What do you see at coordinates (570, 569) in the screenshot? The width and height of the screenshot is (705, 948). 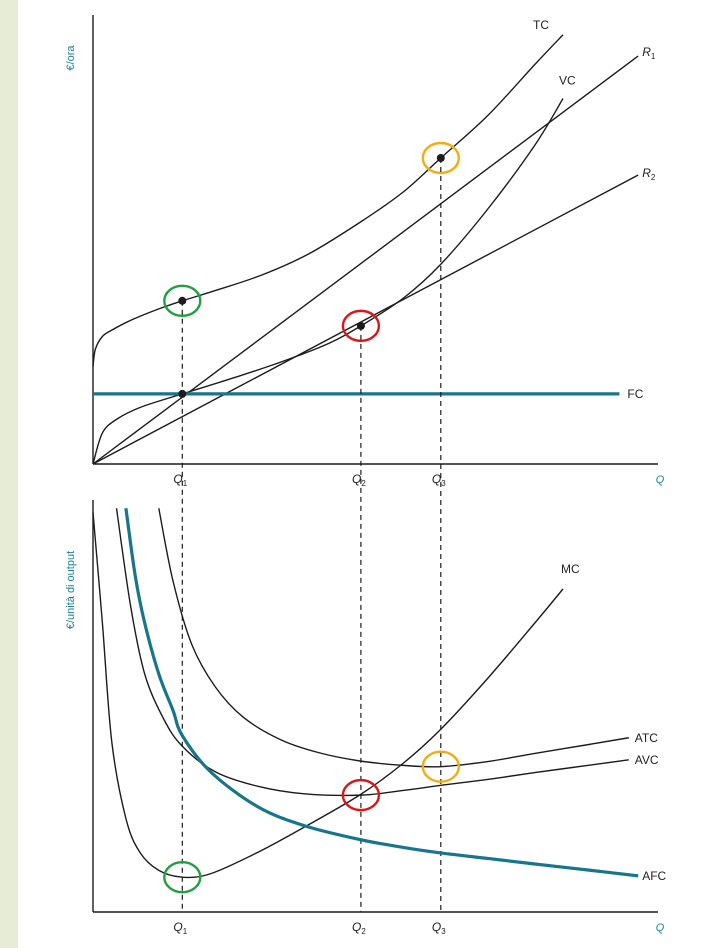 I see `series-label: MC` at bounding box center [570, 569].